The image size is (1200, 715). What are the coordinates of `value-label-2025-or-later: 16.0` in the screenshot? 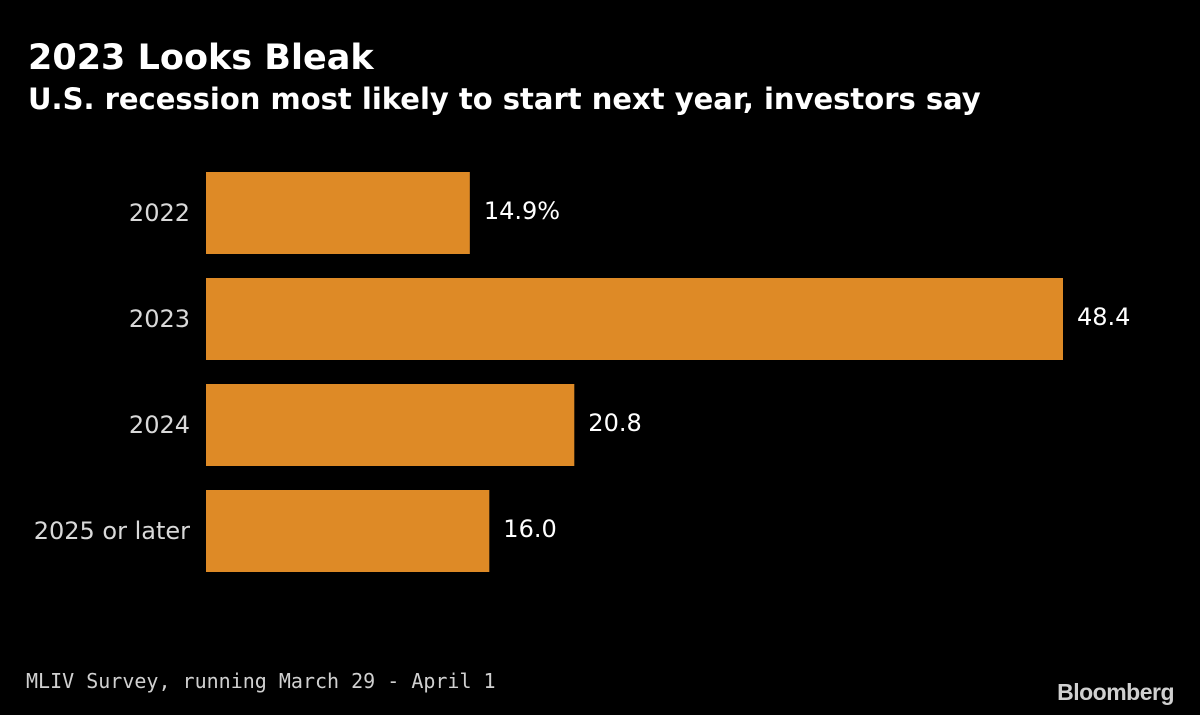 It's located at (529, 529).